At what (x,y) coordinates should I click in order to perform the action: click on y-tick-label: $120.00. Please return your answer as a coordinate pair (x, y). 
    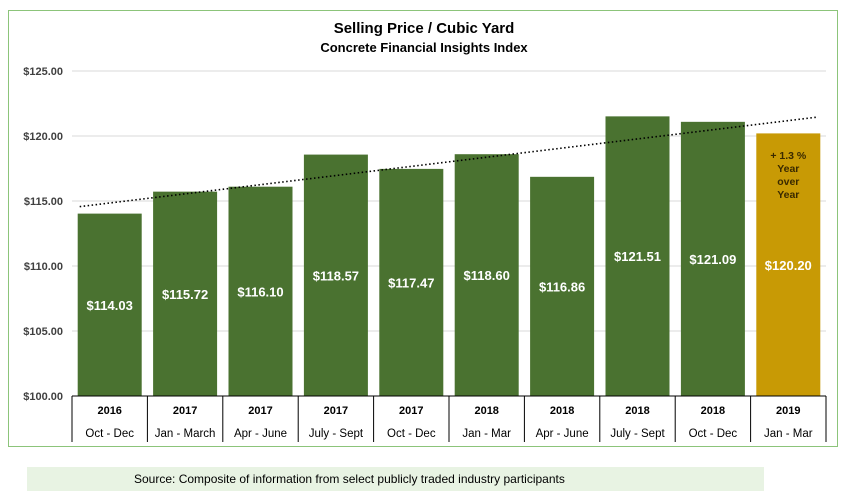
    Looking at the image, I should click on (43, 137).